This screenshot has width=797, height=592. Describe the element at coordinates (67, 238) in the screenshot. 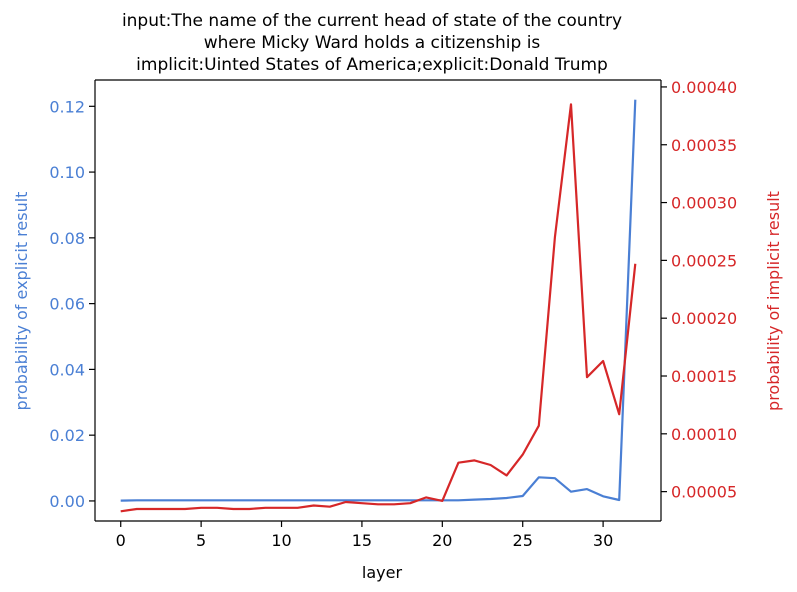

I see `left-y-tick-label: 0.08` at that location.